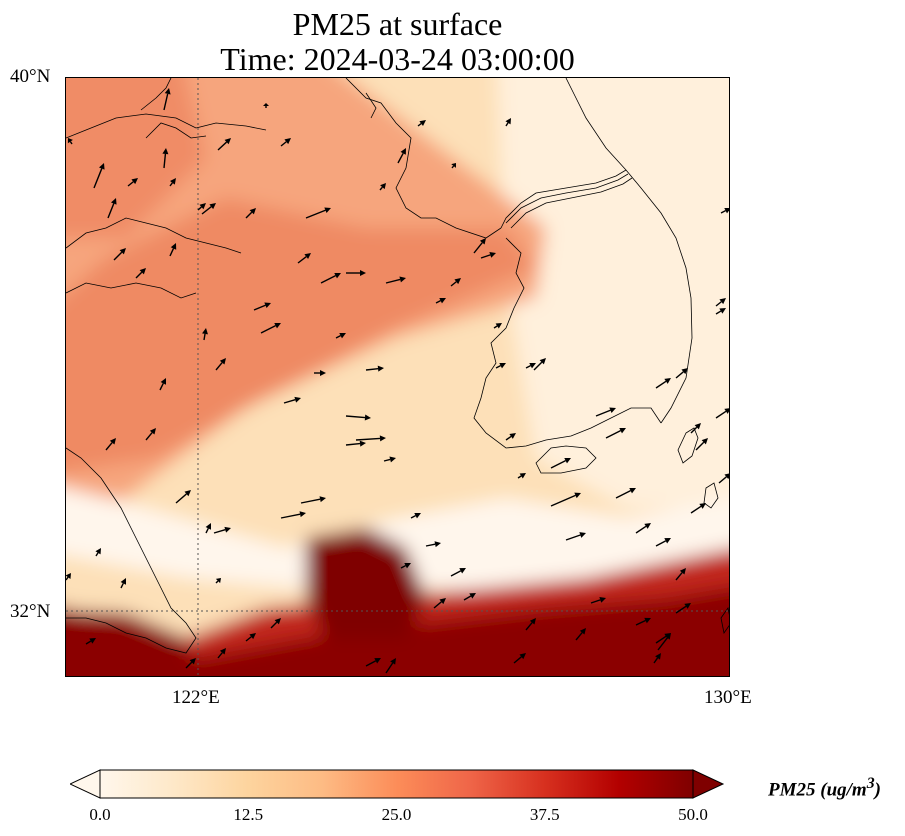  Describe the element at coordinates (248, 814) in the screenshot. I see `colorbar-tick-label: 12.5` at that location.